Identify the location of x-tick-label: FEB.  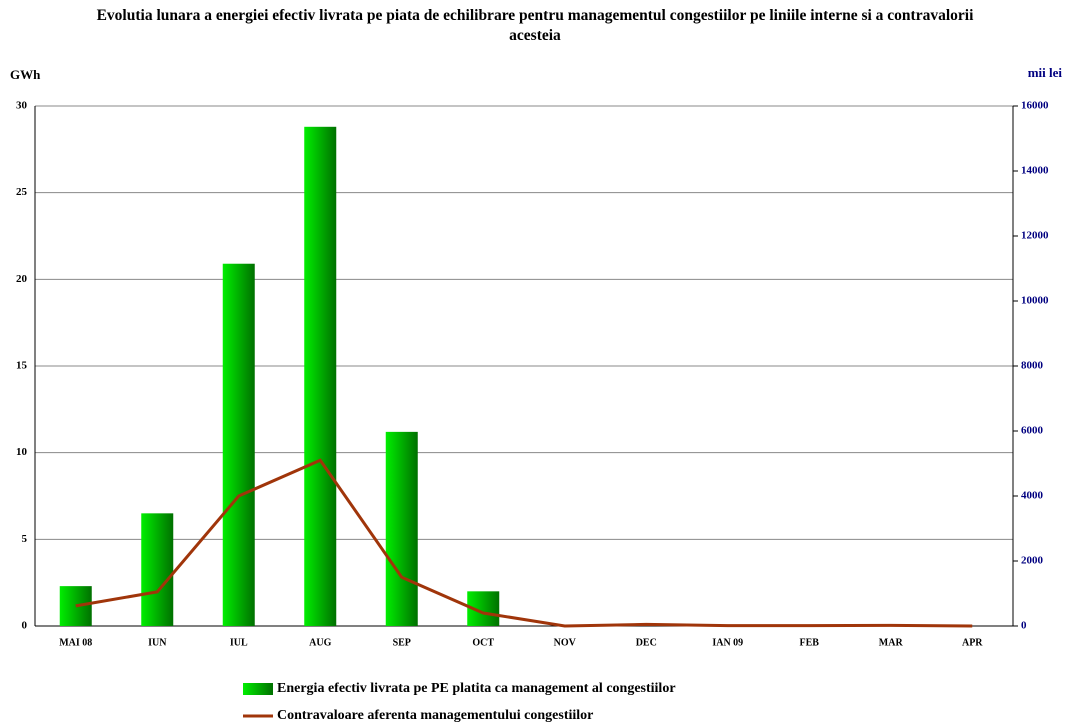
(810, 642).